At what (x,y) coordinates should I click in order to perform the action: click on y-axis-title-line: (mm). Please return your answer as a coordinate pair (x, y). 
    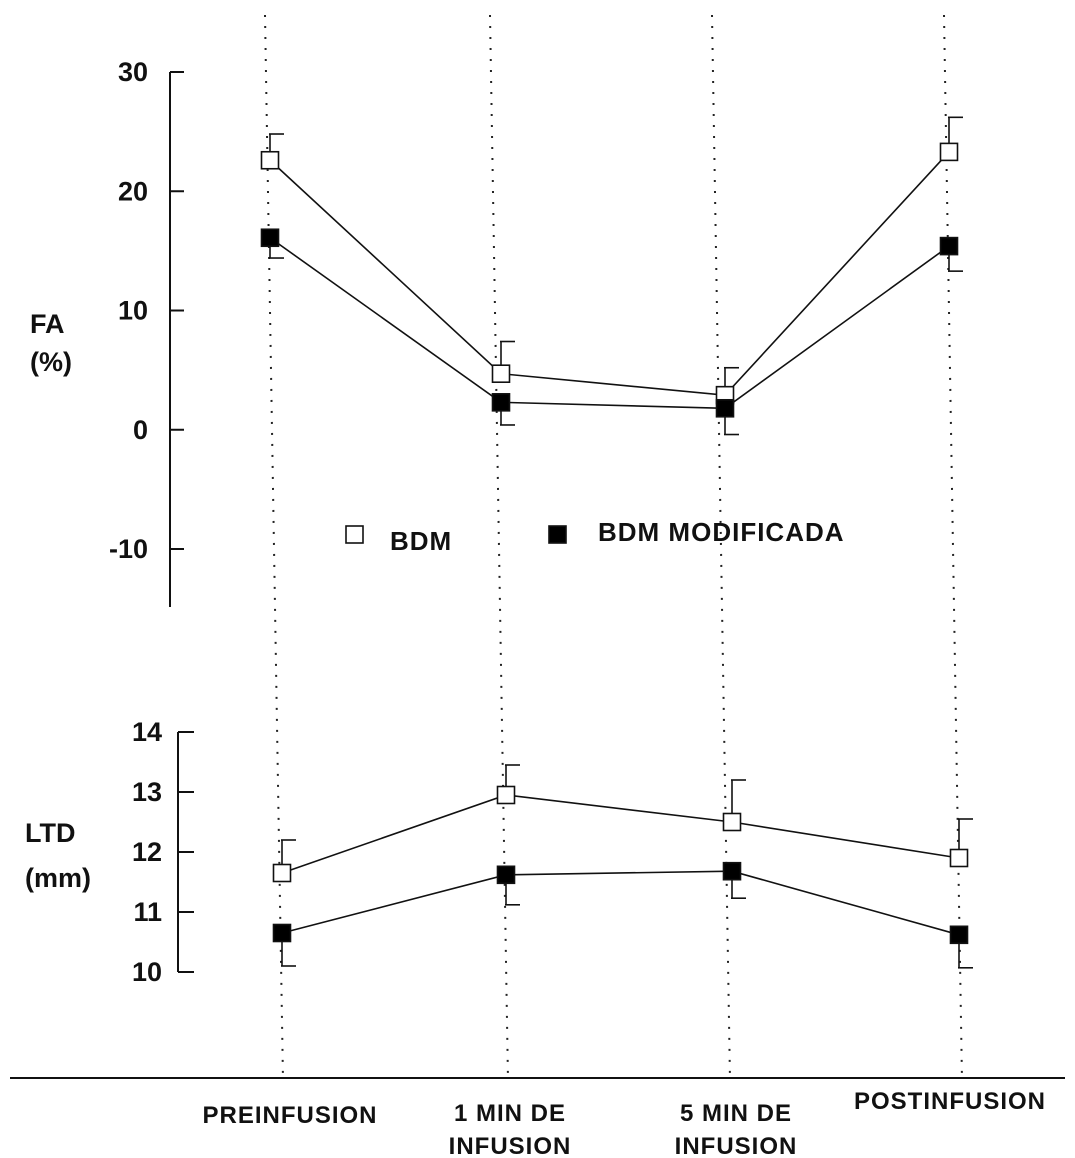
    Looking at the image, I should click on (58, 878).